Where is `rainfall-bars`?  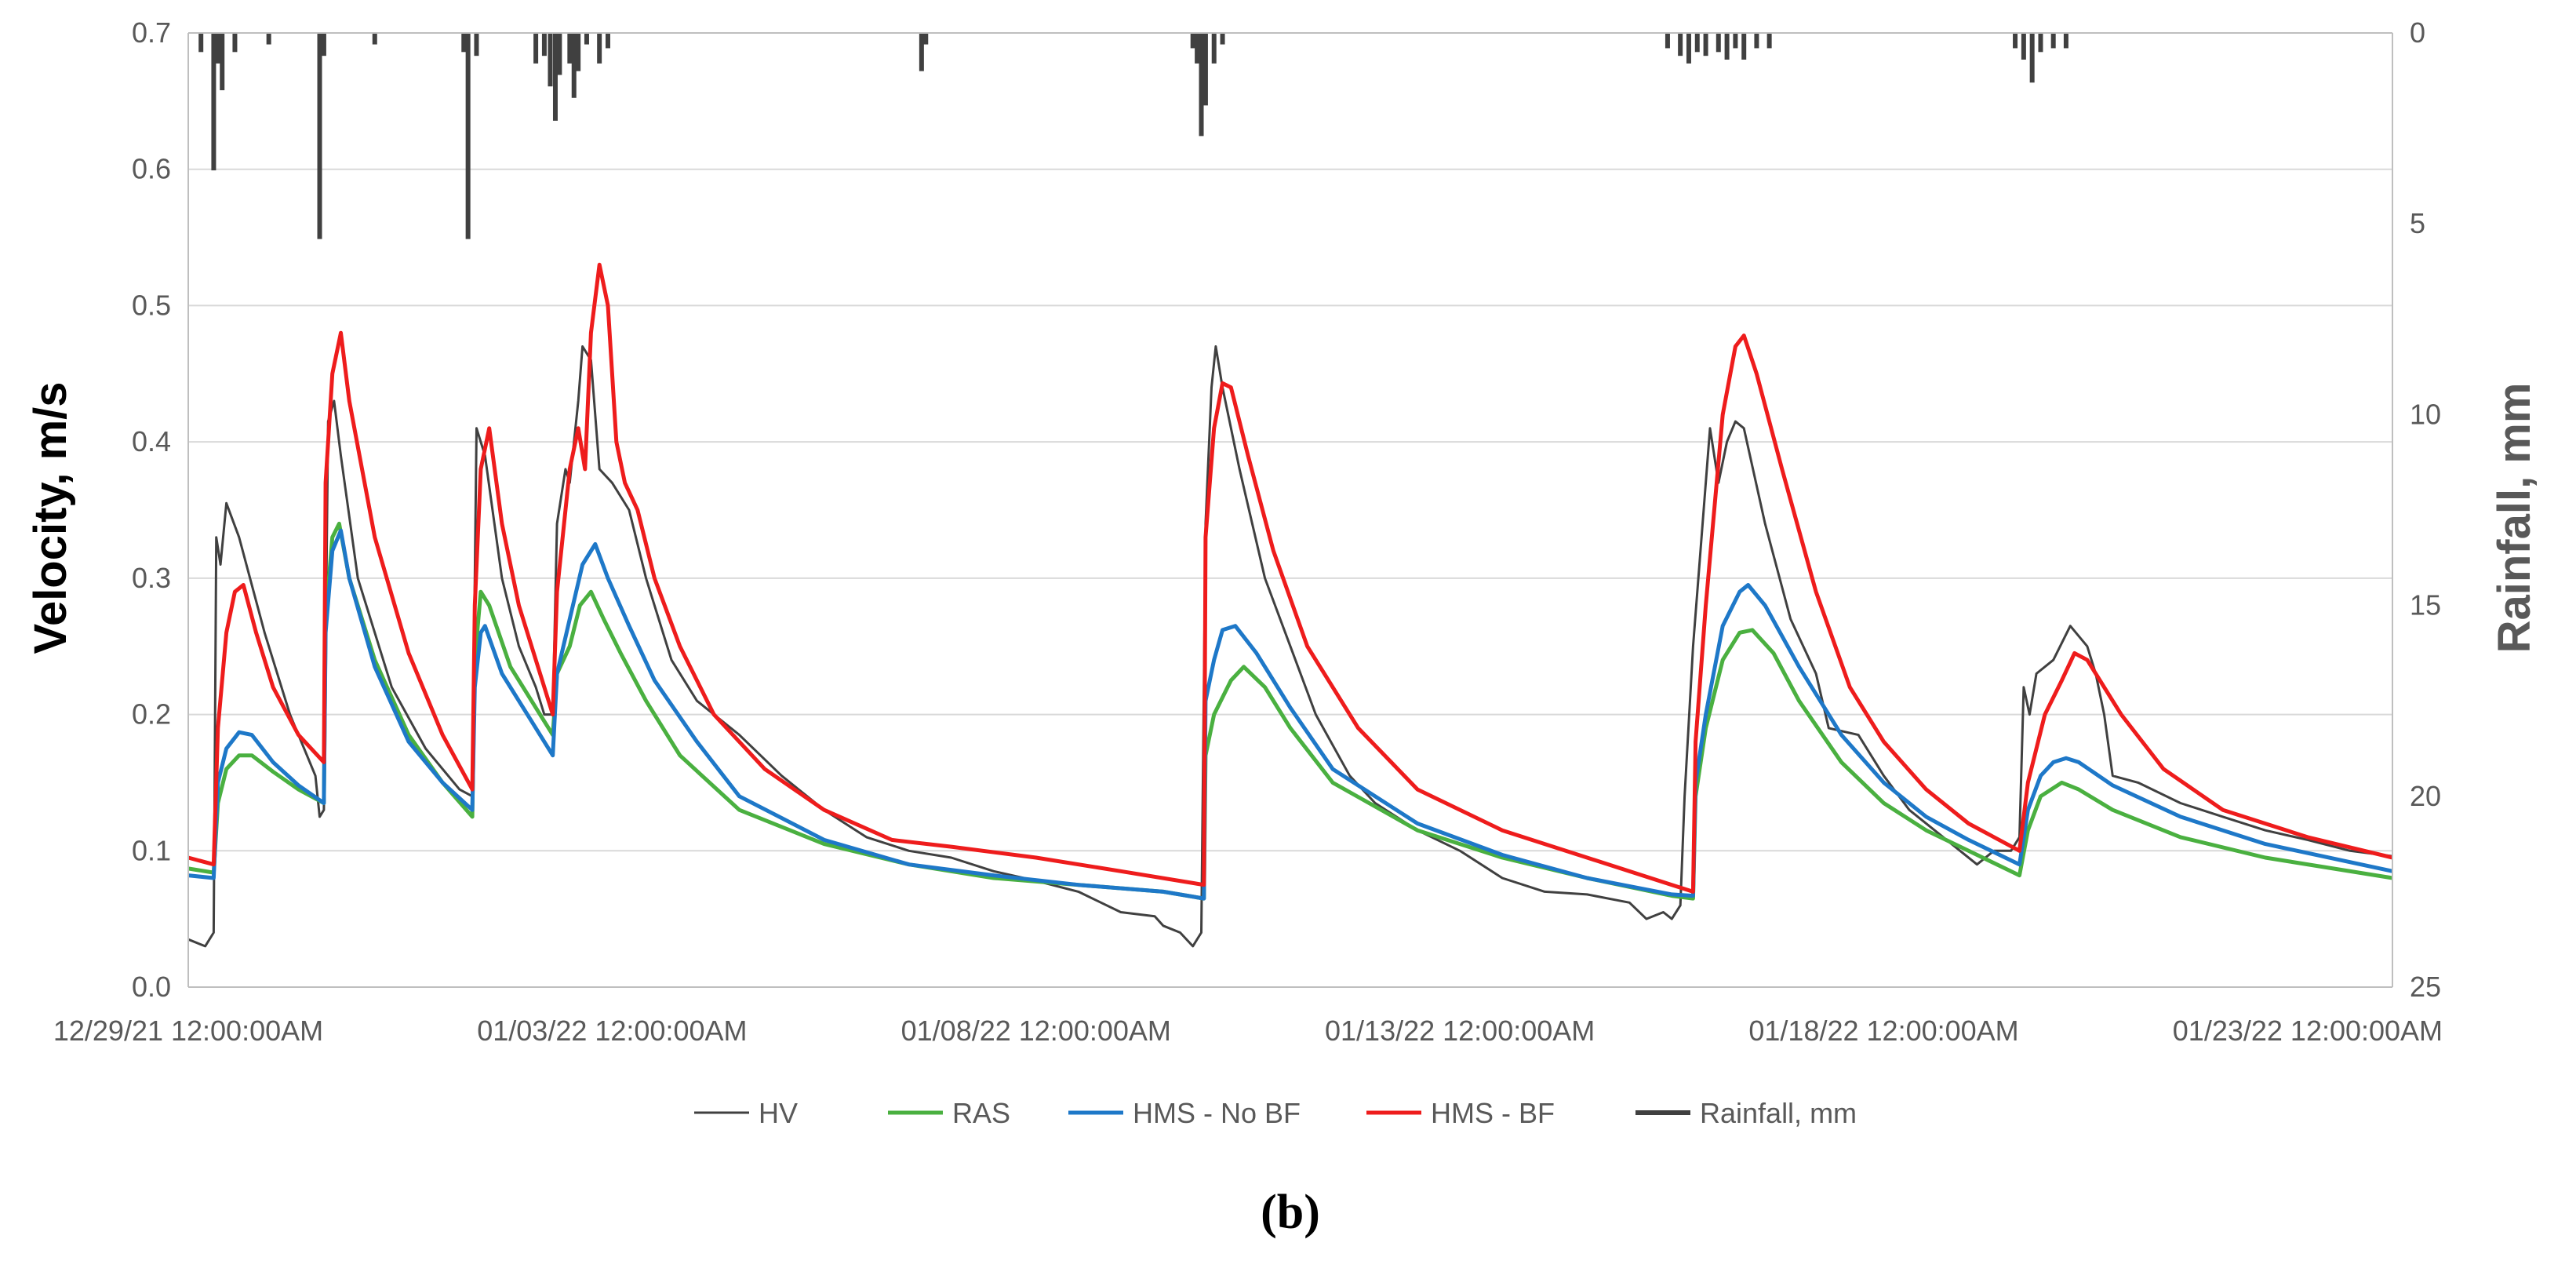 rainfall-bars is located at coordinates (1133, 136).